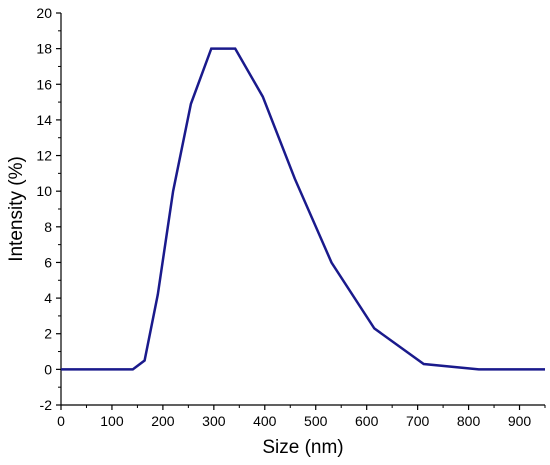 Image resolution: width=550 pixels, height=465 pixels. I want to click on y-tick-label: 6, so click(48, 262).